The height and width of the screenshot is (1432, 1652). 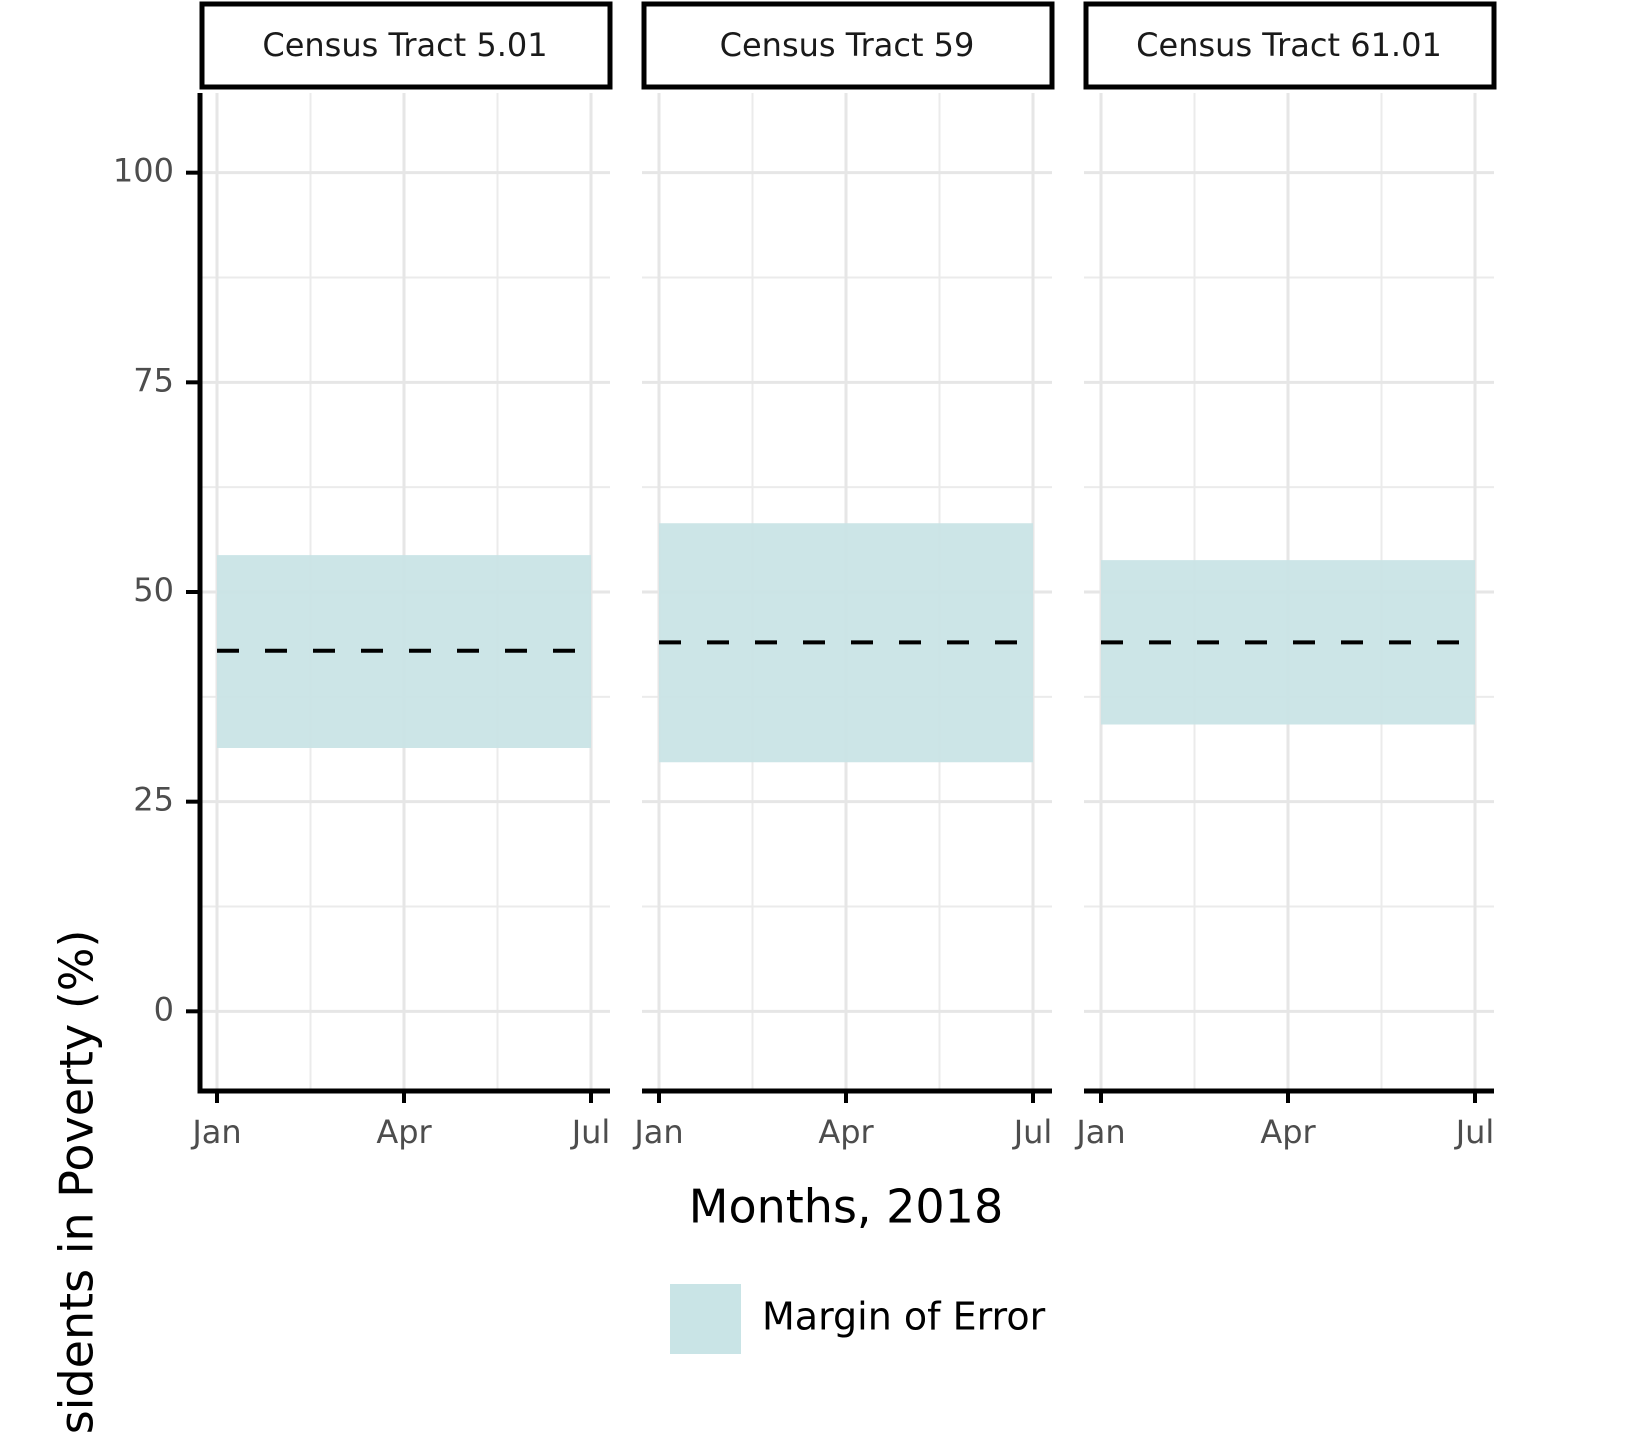 What do you see at coordinates (846, 1207) in the screenshot?
I see `x-axis-title: Months, 2018` at bounding box center [846, 1207].